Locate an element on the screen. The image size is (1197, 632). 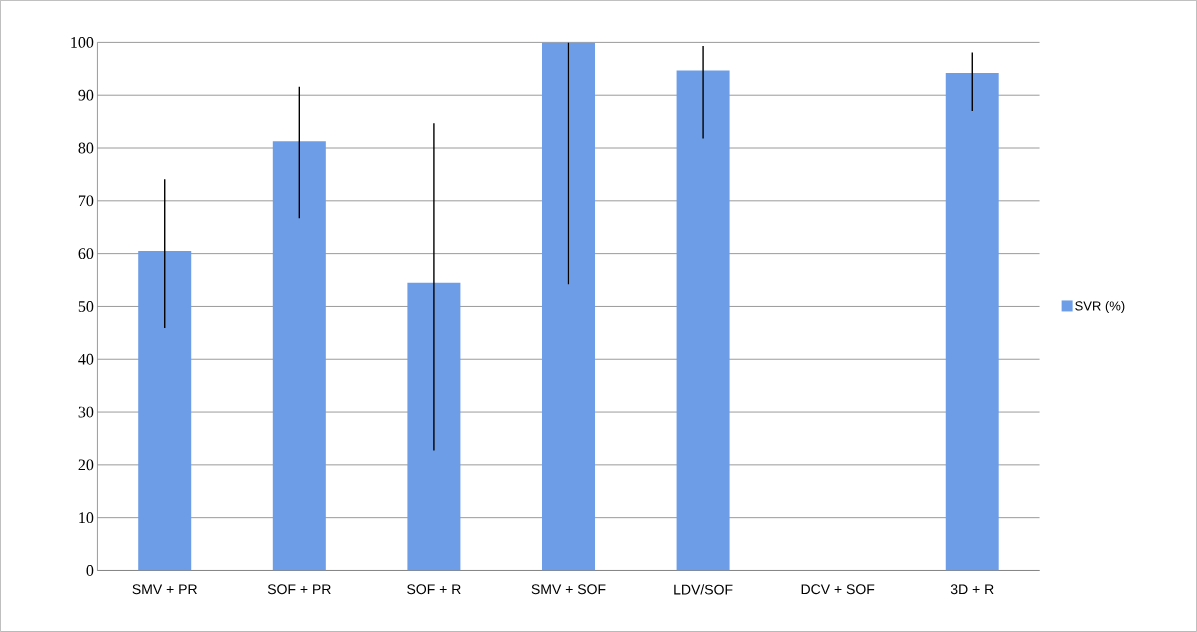
y-tick-label: 30 is located at coordinates (86, 412).